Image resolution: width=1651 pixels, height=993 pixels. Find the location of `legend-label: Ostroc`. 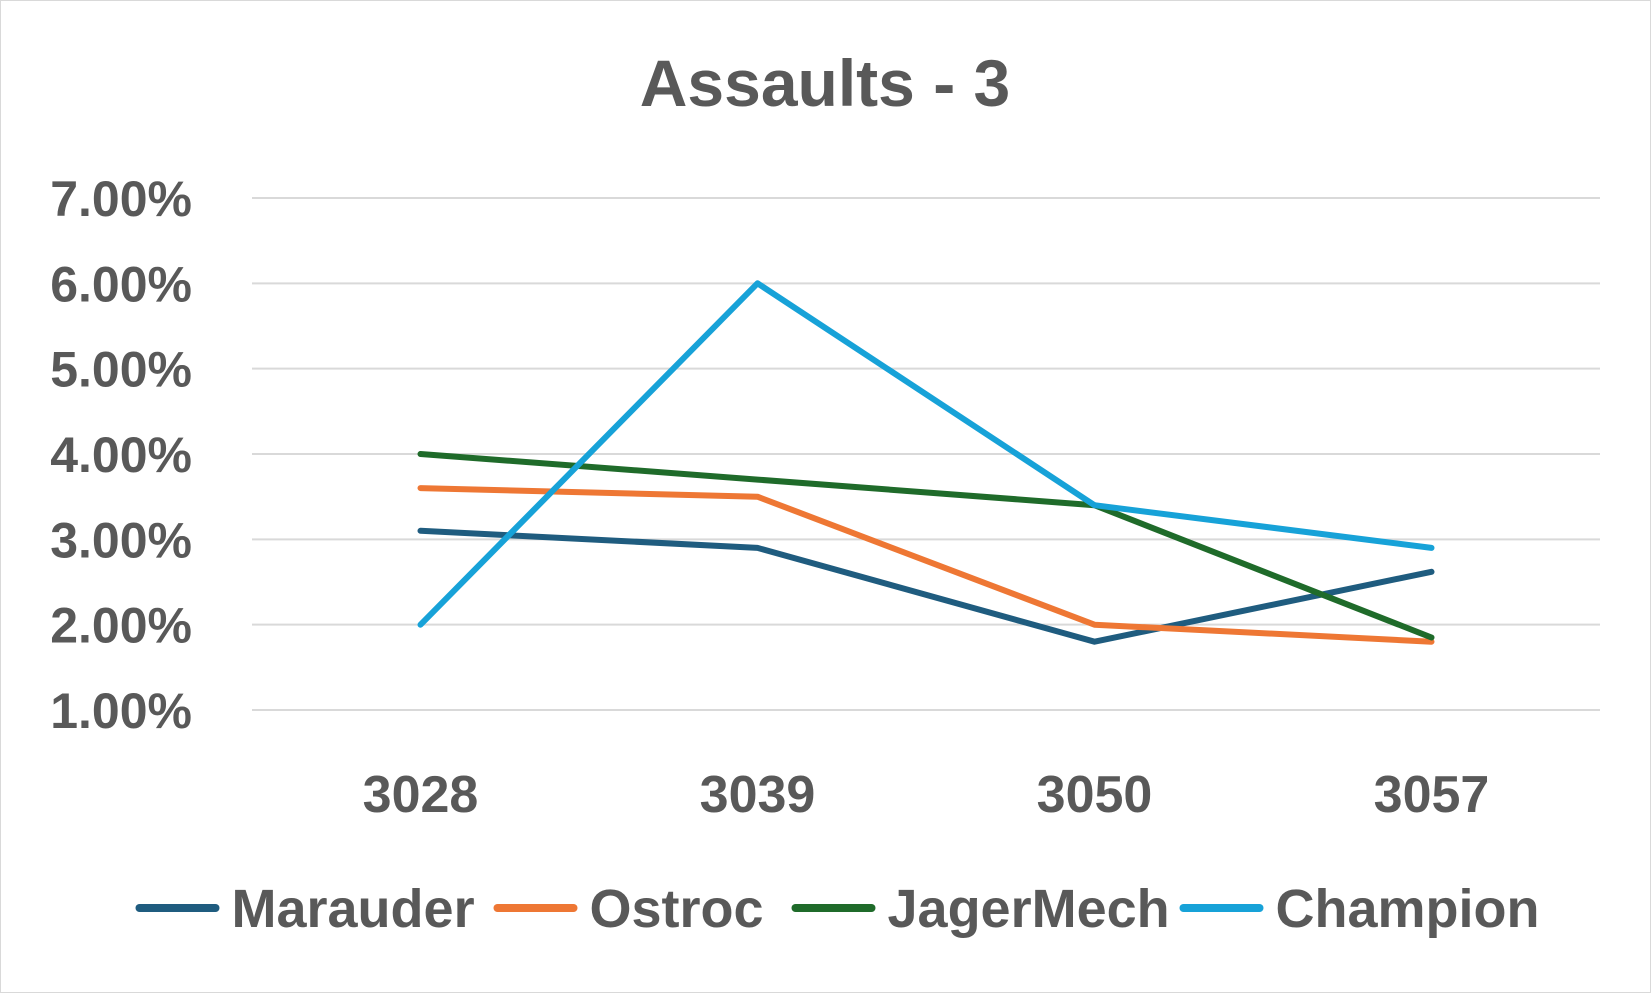

legend-label: Ostroc is located at coordinates (677, 909).